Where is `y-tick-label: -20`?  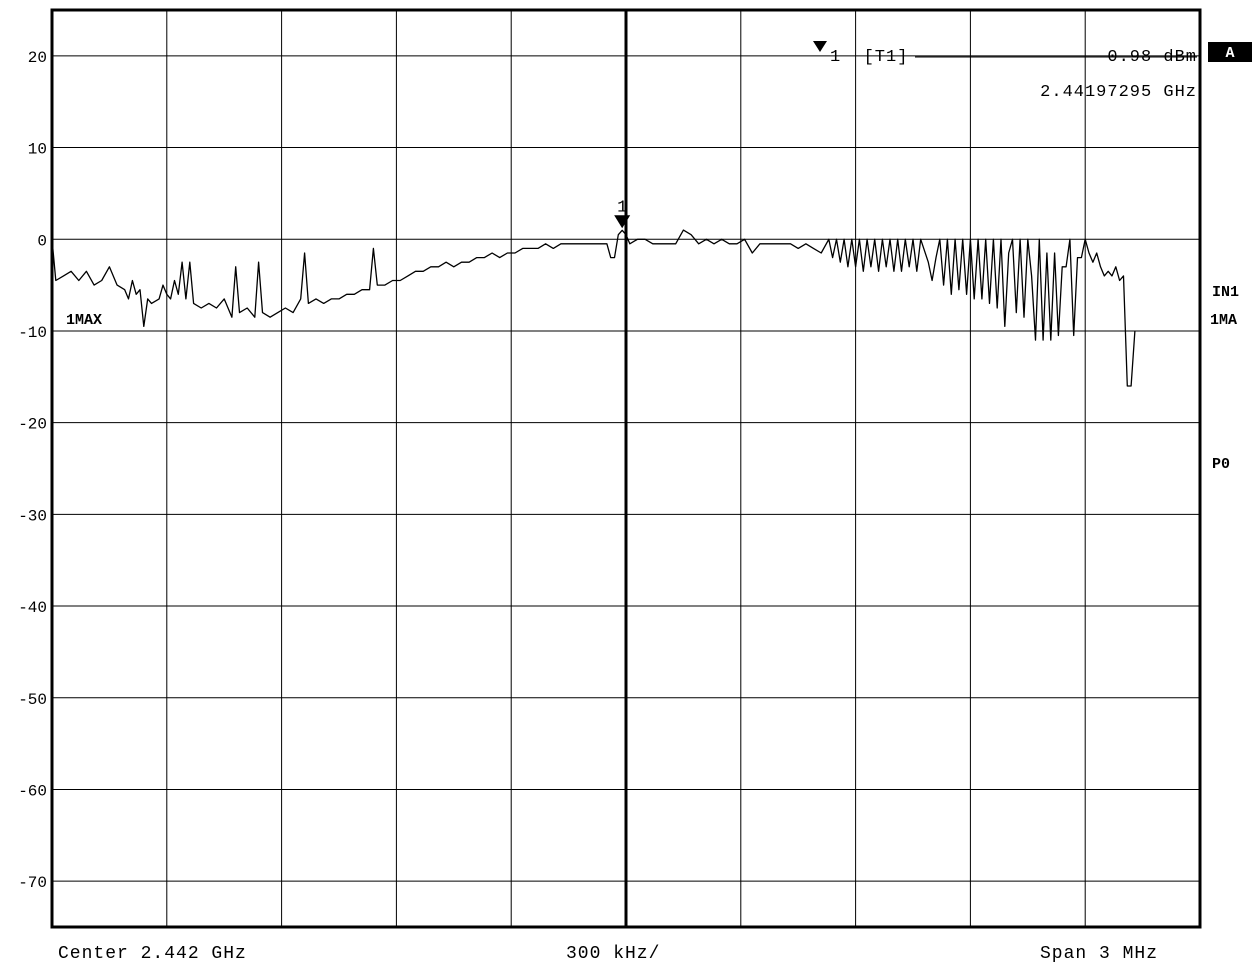
y-tick-label: -20 is located at coordinates (32, 425).